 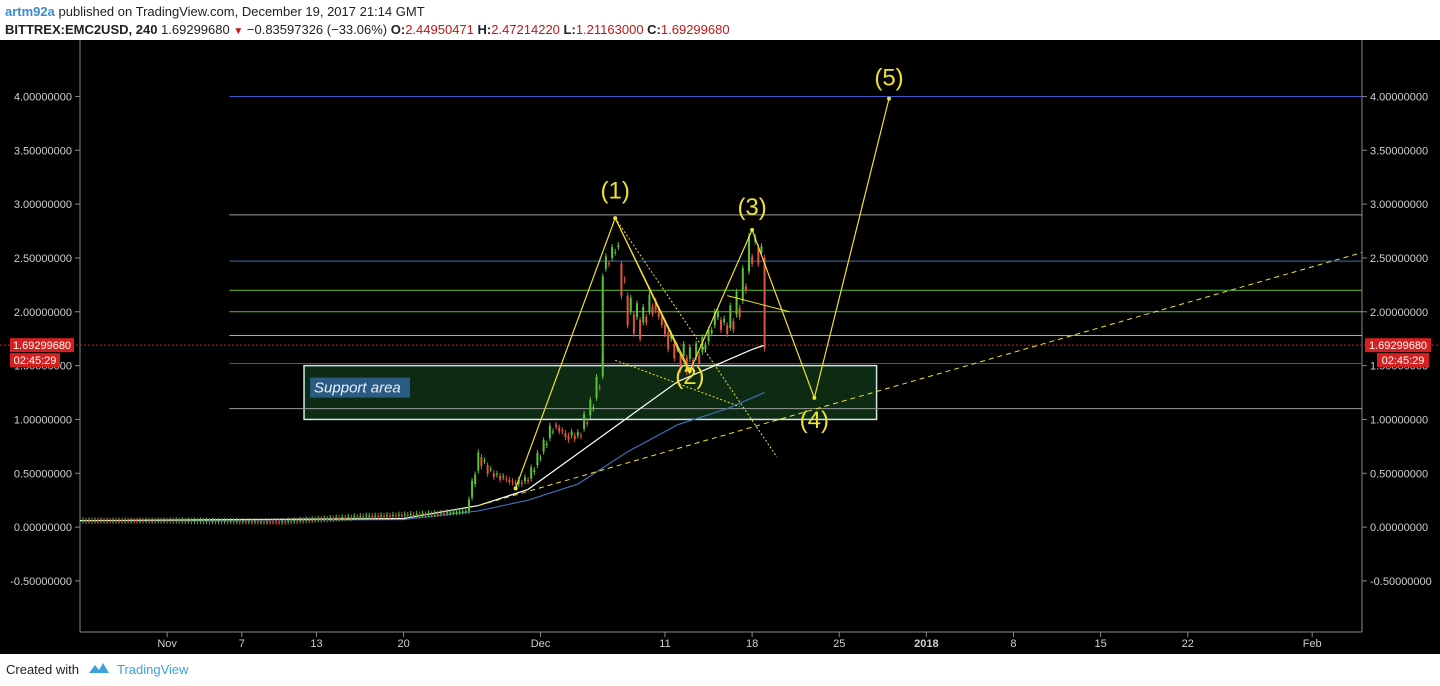 I want to click on low-value: 1.21163000, so click(x=609, y=29).